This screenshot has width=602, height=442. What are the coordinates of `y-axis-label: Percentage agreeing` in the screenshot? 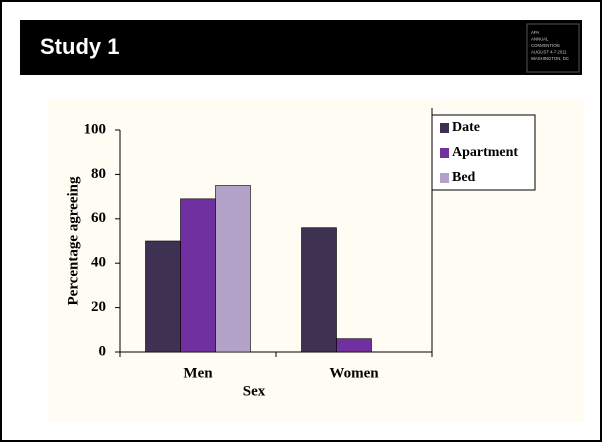 It's located at (73, 240).